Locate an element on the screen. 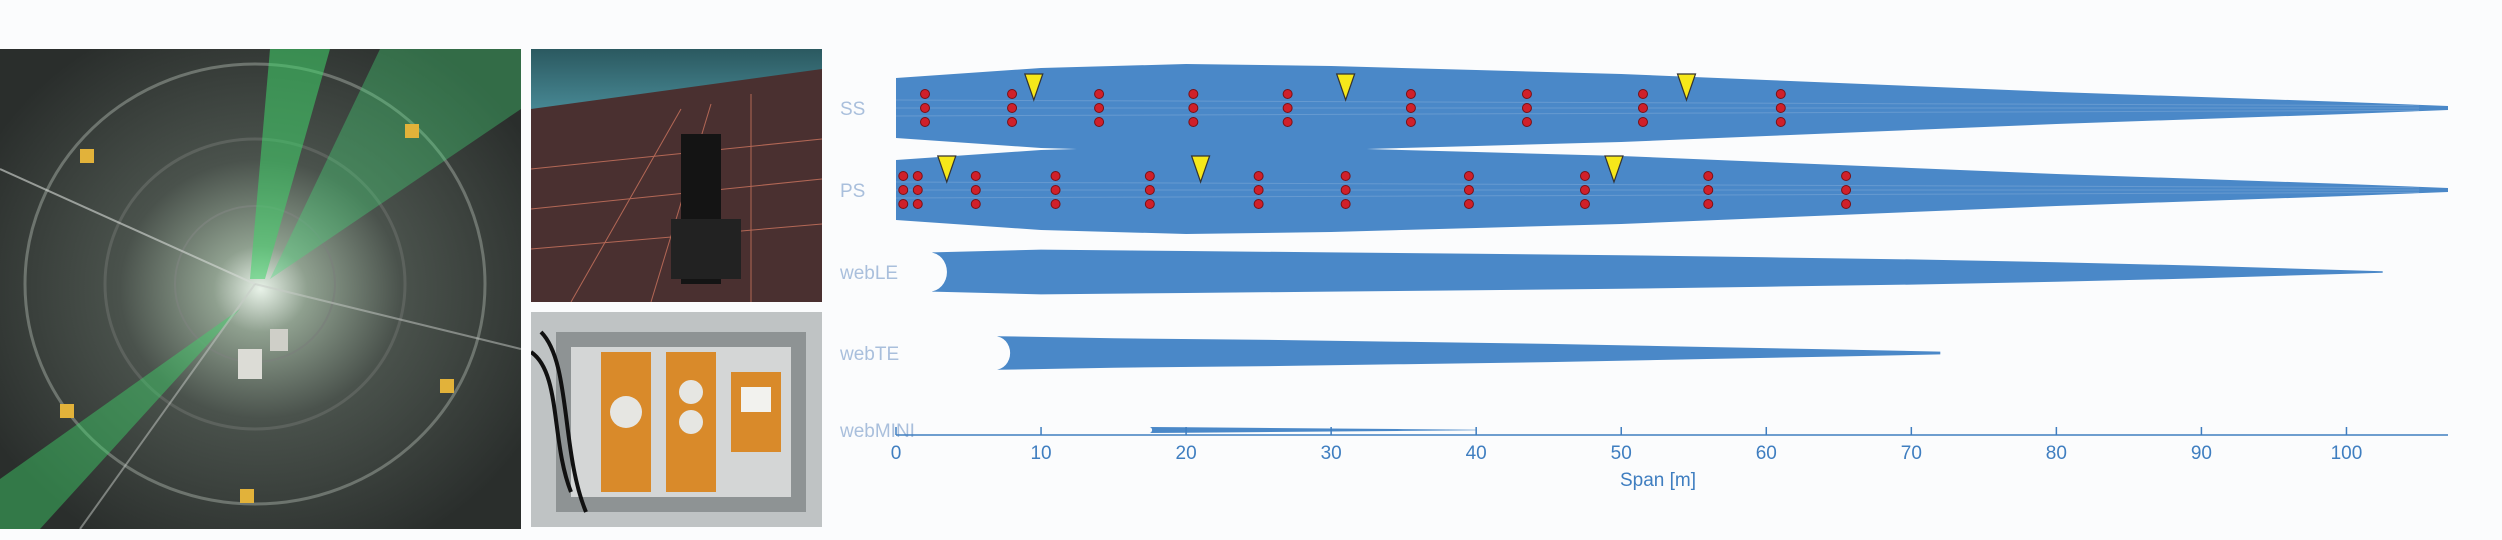 Image resolution: width=2502 pixels, height=540 pixels. blade-shape-webMINI is located at coordinates (1313, 430).